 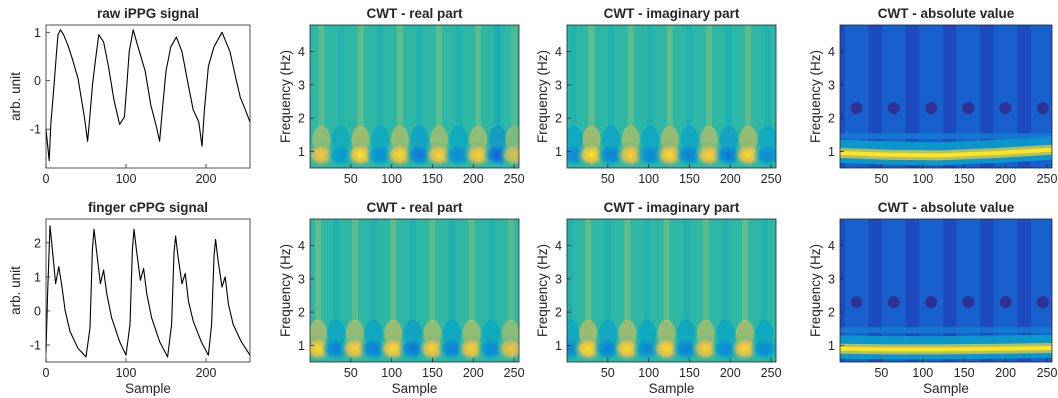 I want to click on x-tick-label: 0, so click(x=46, y=179).